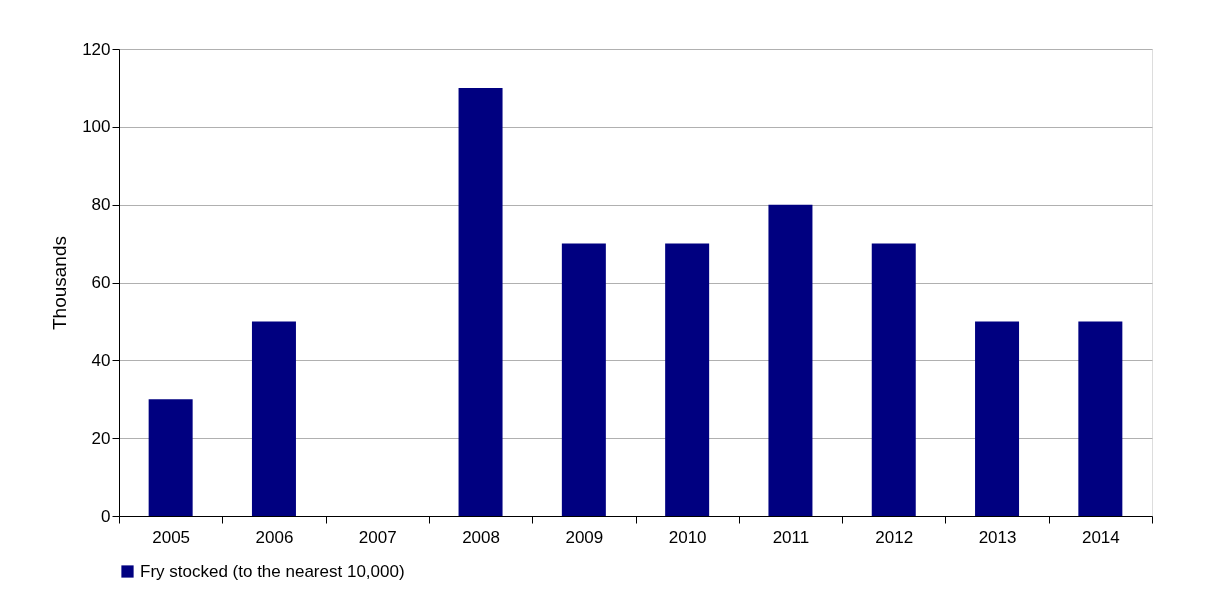 The width and height of the screenshot is (1208, 605). Describe the element at coordinates (481, 537) in the screenshot. I see `x-tick-label: 2008` at that location.